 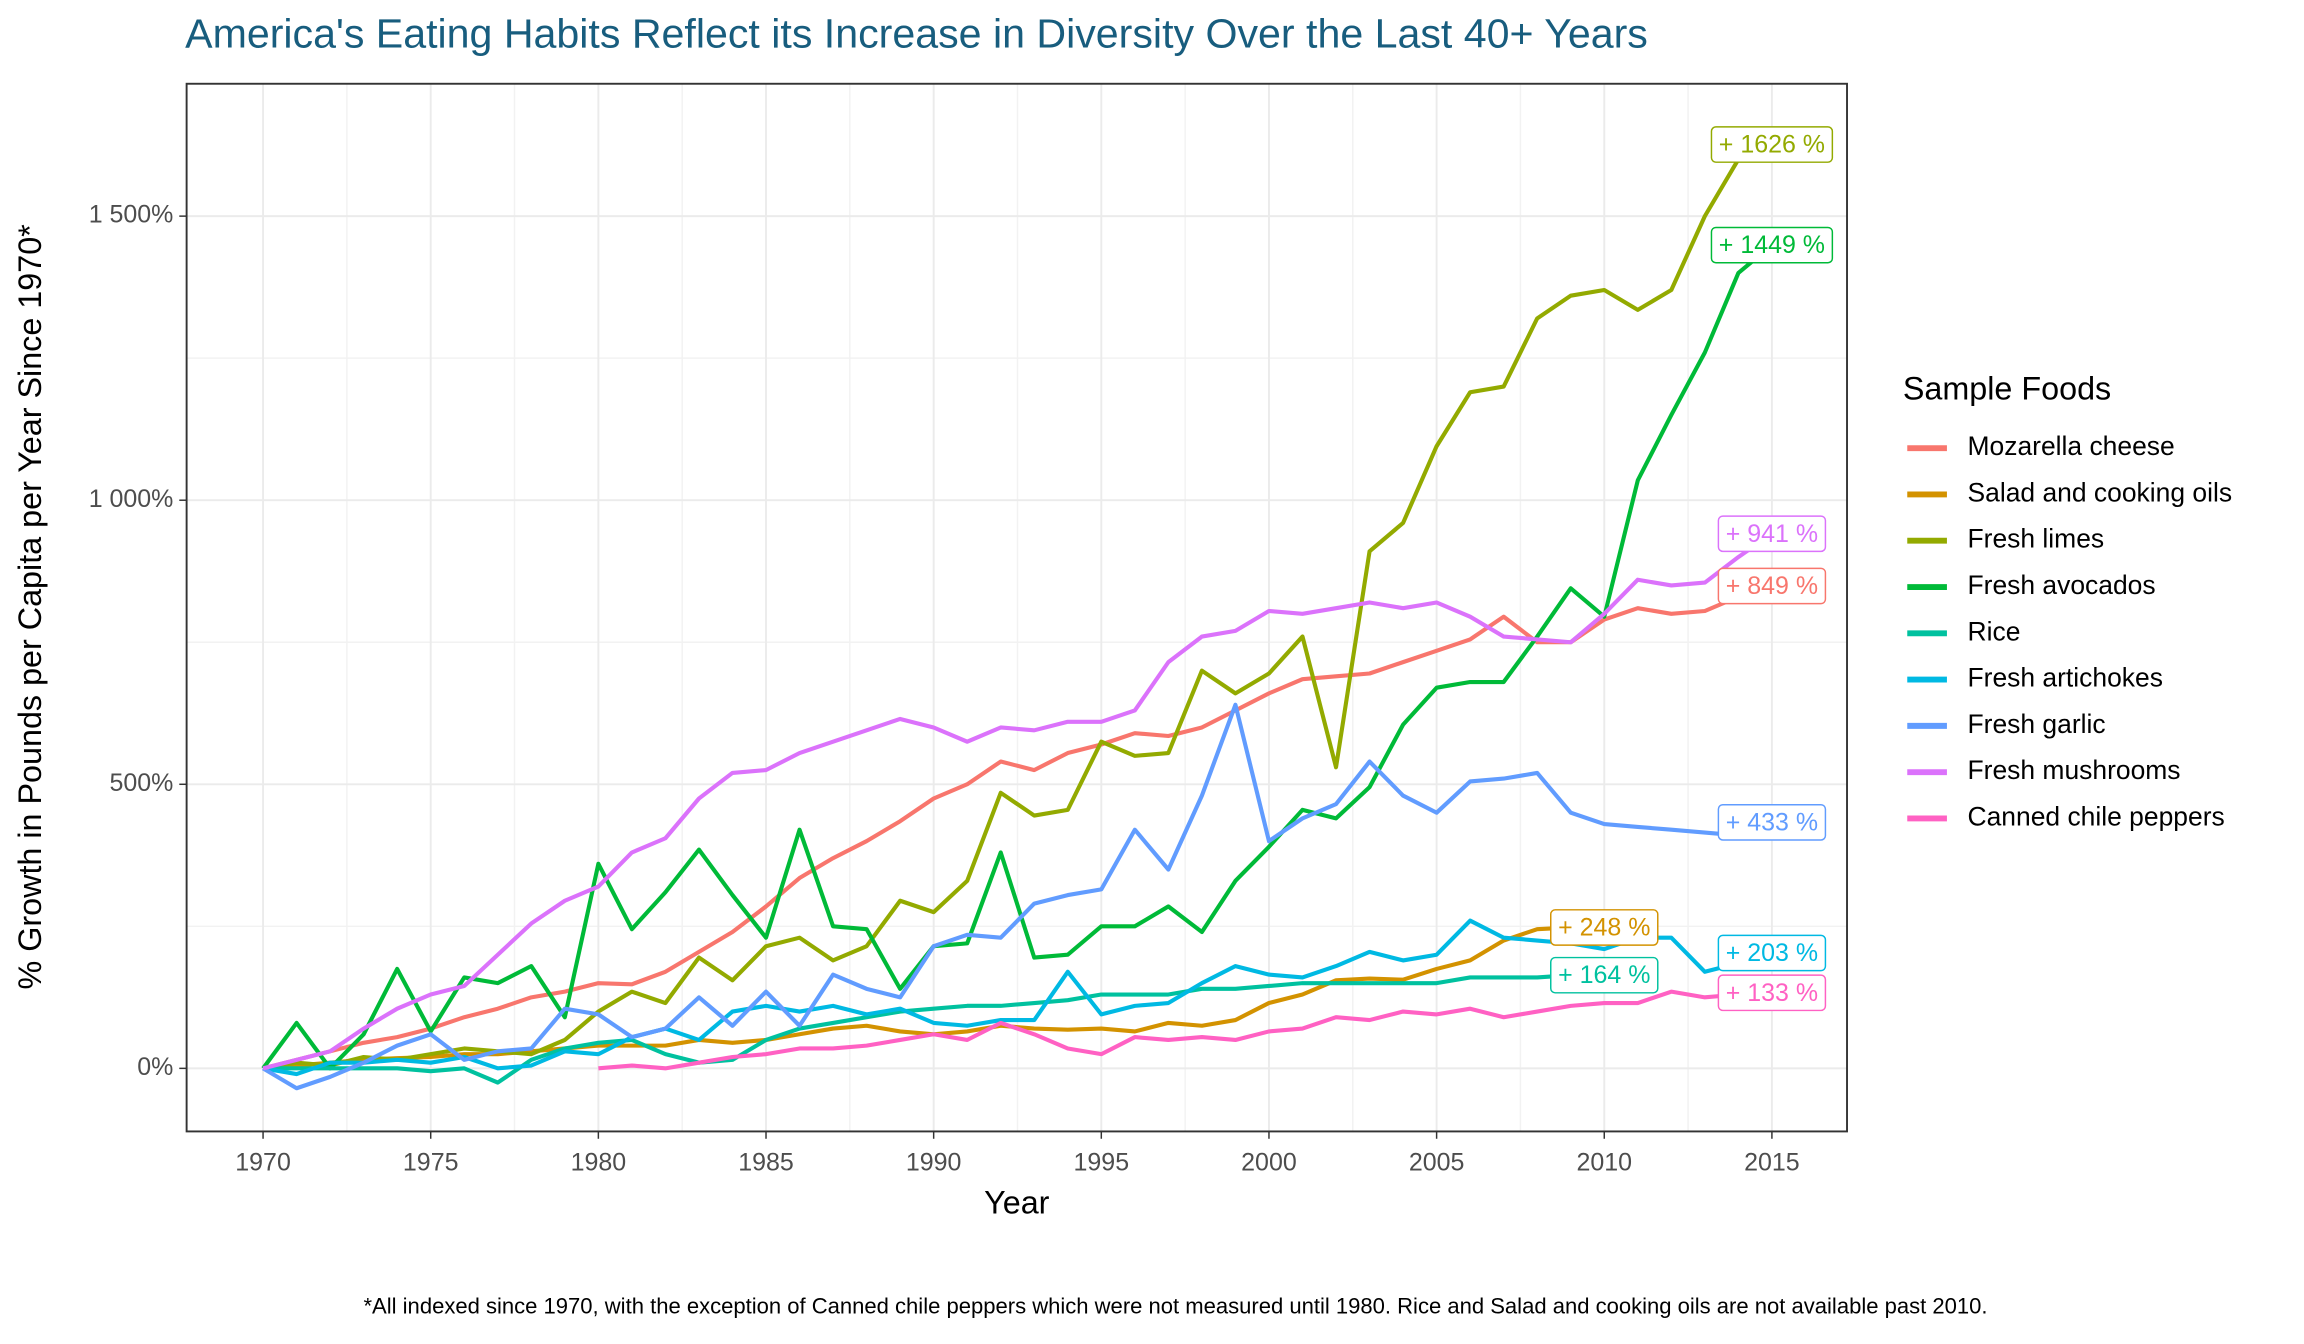 What do you see at coordinates (2036, 539) in the screenshot?
I see `legend-label: Fresh limes` at bounding box center [2036, 539].